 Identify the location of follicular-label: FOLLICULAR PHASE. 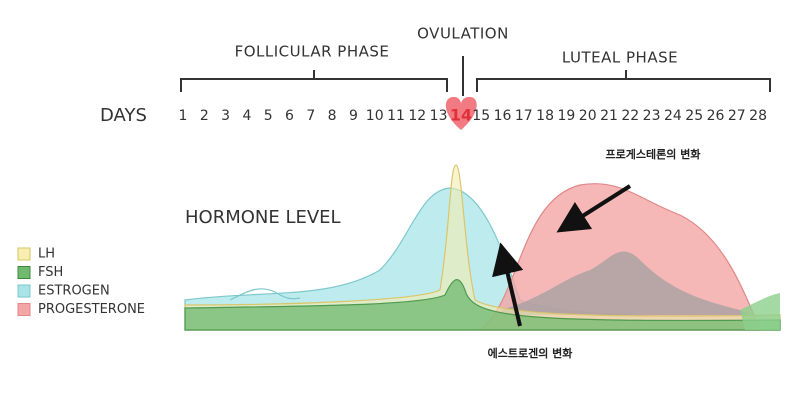
(312, 52).